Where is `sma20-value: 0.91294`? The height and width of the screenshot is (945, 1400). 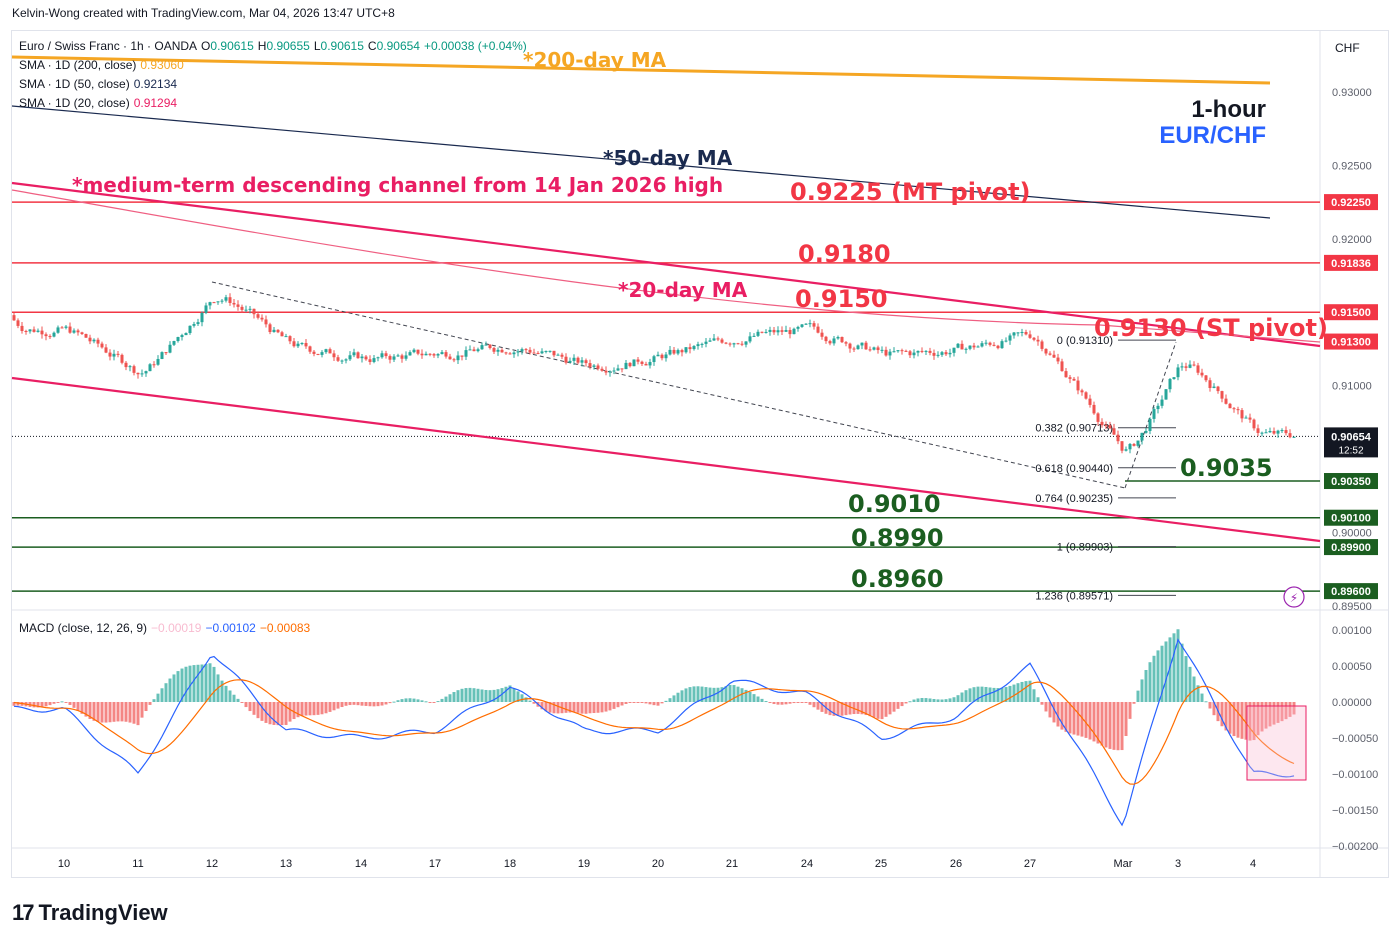 sma20-value: 0.91294 is located at coordinates (155, 103).